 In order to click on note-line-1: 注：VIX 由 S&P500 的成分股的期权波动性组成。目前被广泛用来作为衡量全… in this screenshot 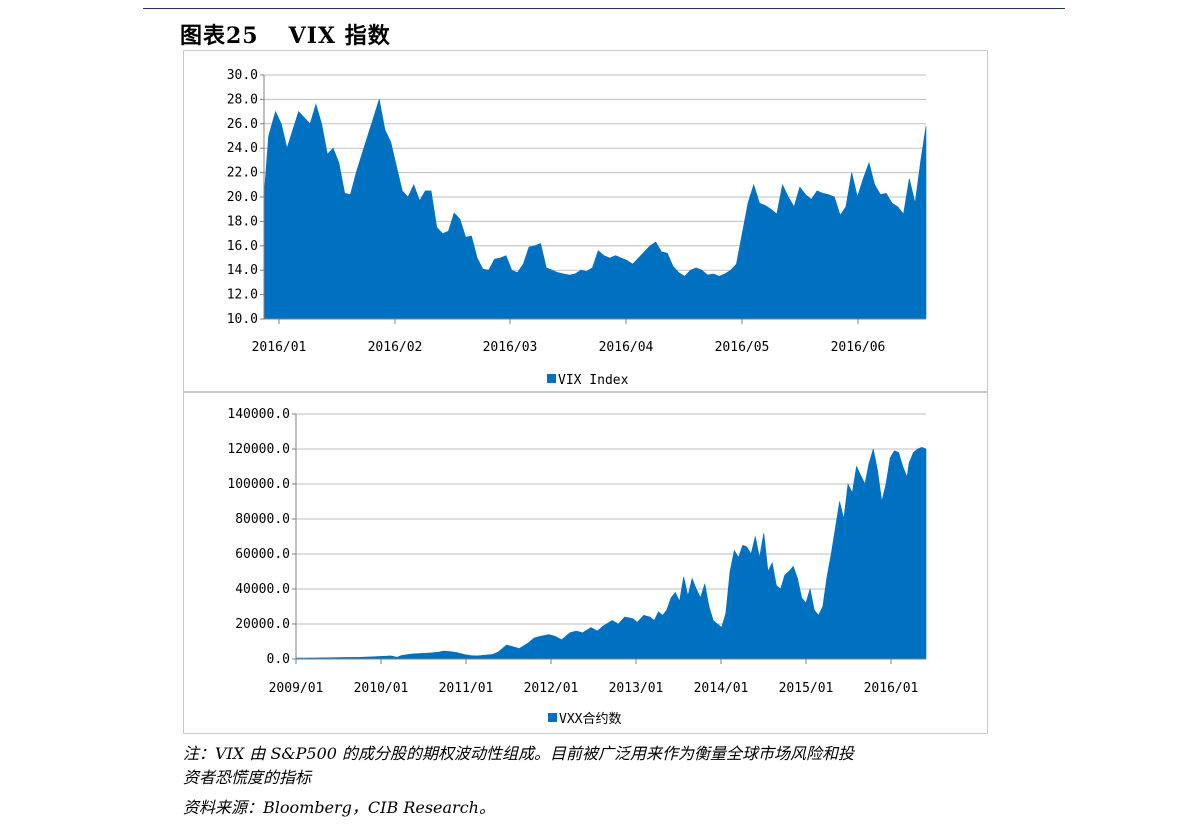, I will do `click(519, 753)`.